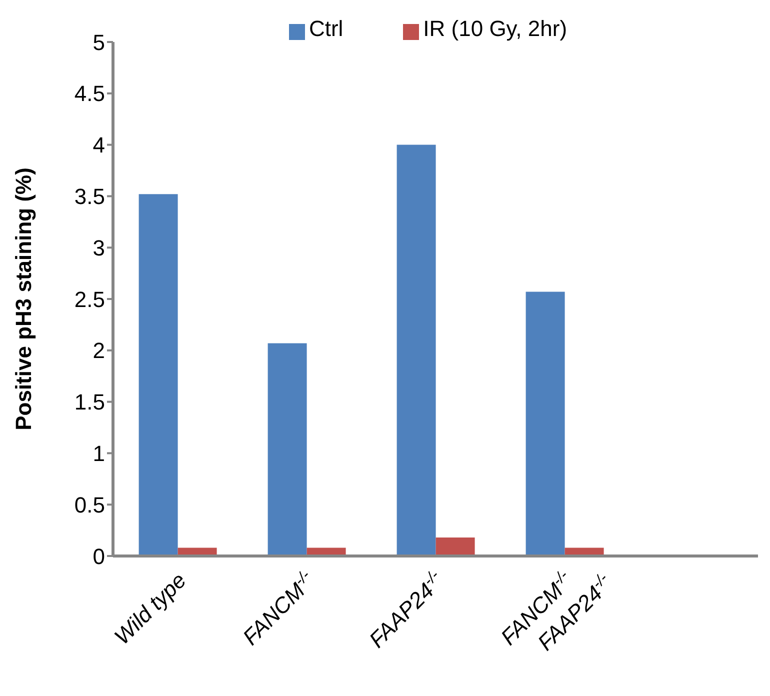 Image resolution: width=770 pixels, height=696 pixels. Describe the element at coordinates (98, 453) in the screenshot. I see `y-tick-label: 1` at that location.